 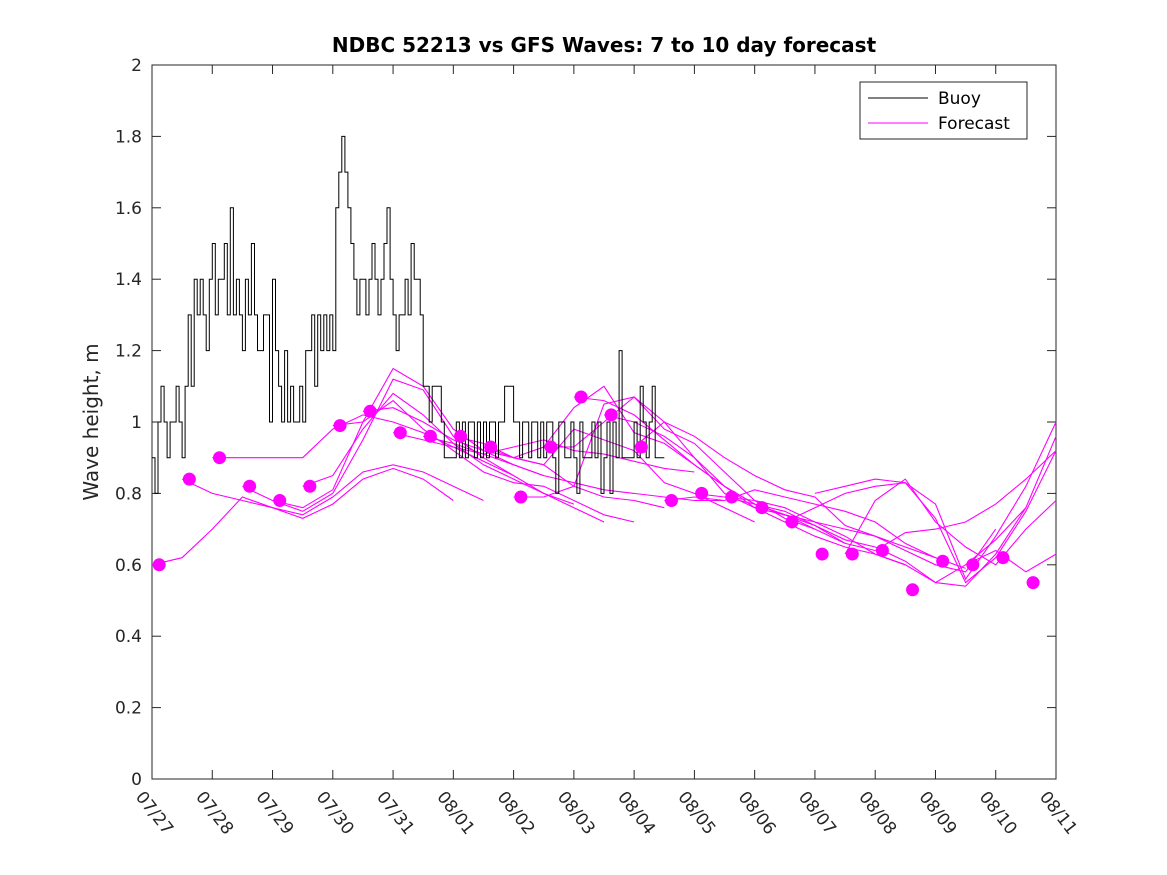 I want to click on y-tick-label: 1, so click(x=136, y=423).